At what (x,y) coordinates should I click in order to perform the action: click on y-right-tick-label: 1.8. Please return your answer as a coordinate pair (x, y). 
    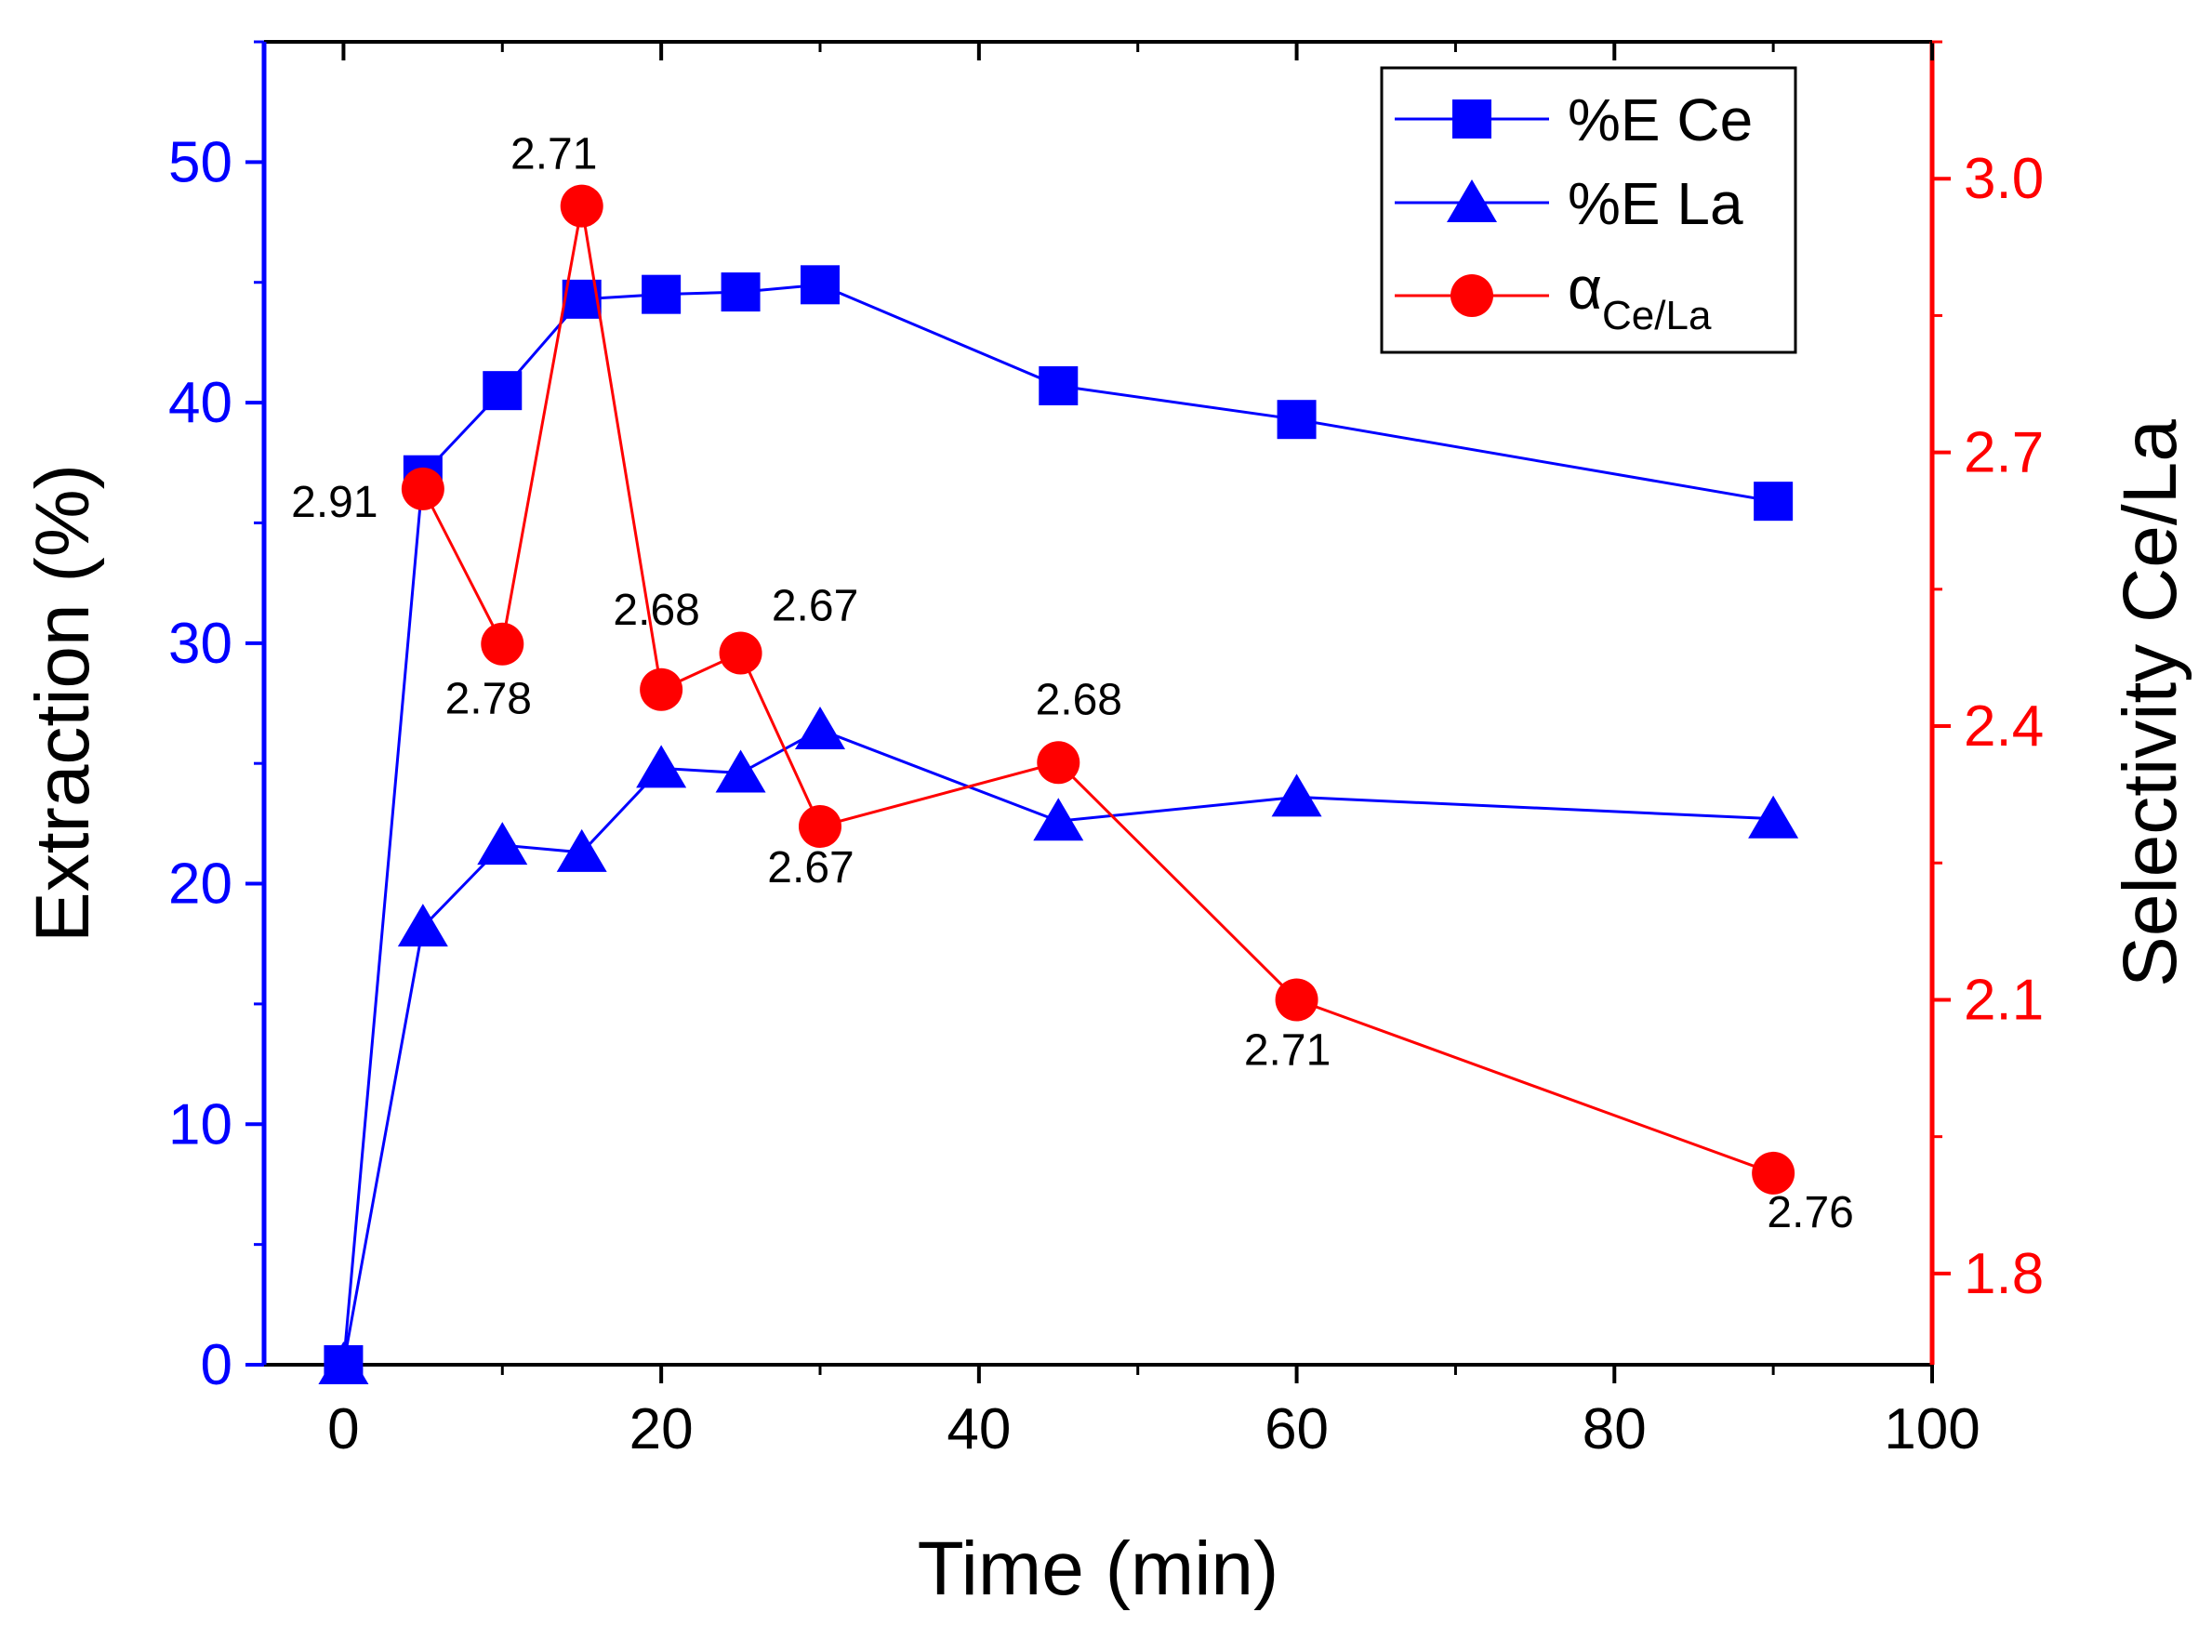
    Looking at the image, I should click on (2004, 1274).